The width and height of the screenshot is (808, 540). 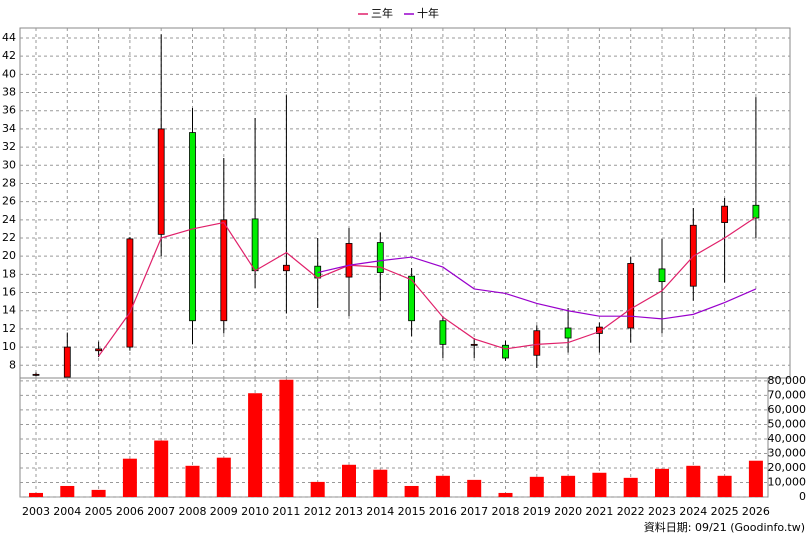 I want to click on x-tick-label: 2018, so click(x=506, y=511).